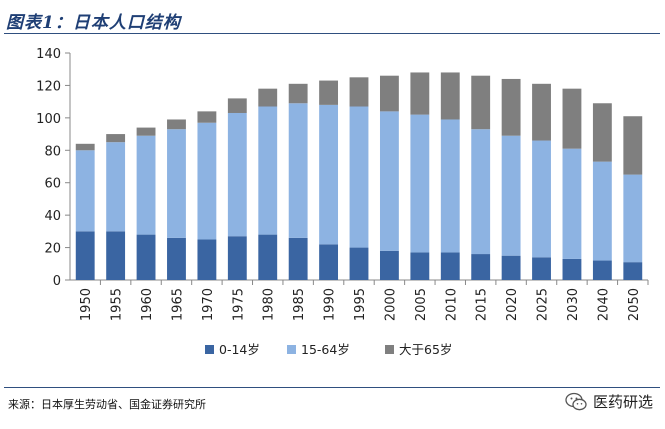 Image resolution: width=665 pixels, height=429 pixels. Describe the element at coordinates (359, 92) in the screenshot. I see `bar-segment-3-1995` at that location.